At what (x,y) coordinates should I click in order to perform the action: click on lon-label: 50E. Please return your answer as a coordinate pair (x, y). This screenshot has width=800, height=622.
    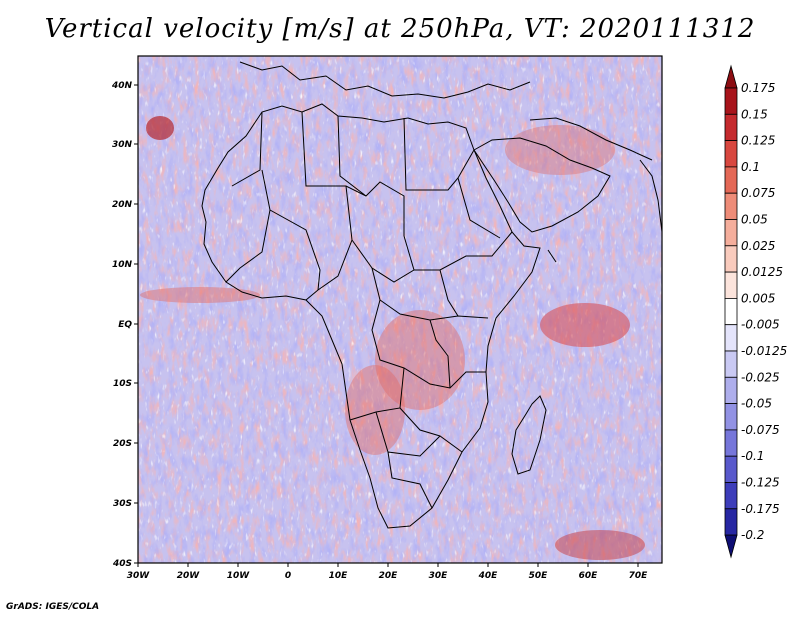
    Looking at the image, I should click on (539, 576).